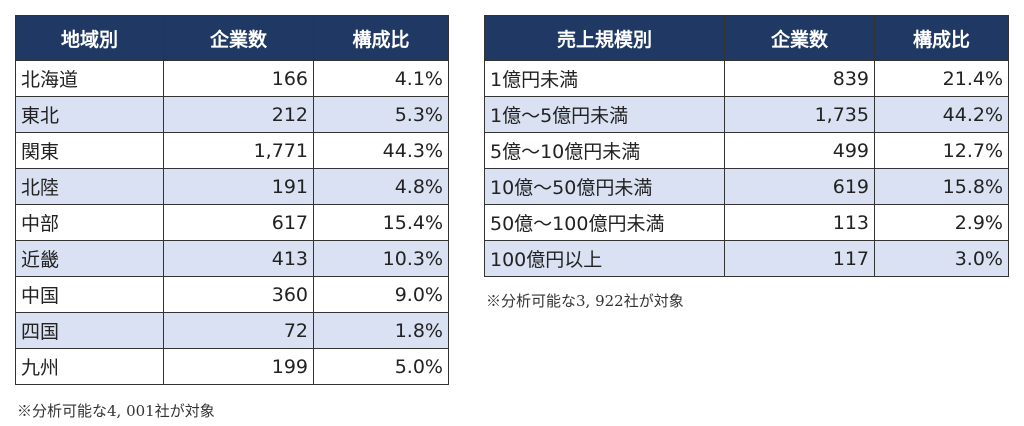  What do you see at coordinates (89, 114) in the screenshot?
I see `region-cell: 東北` at bounding box center [89, 114].